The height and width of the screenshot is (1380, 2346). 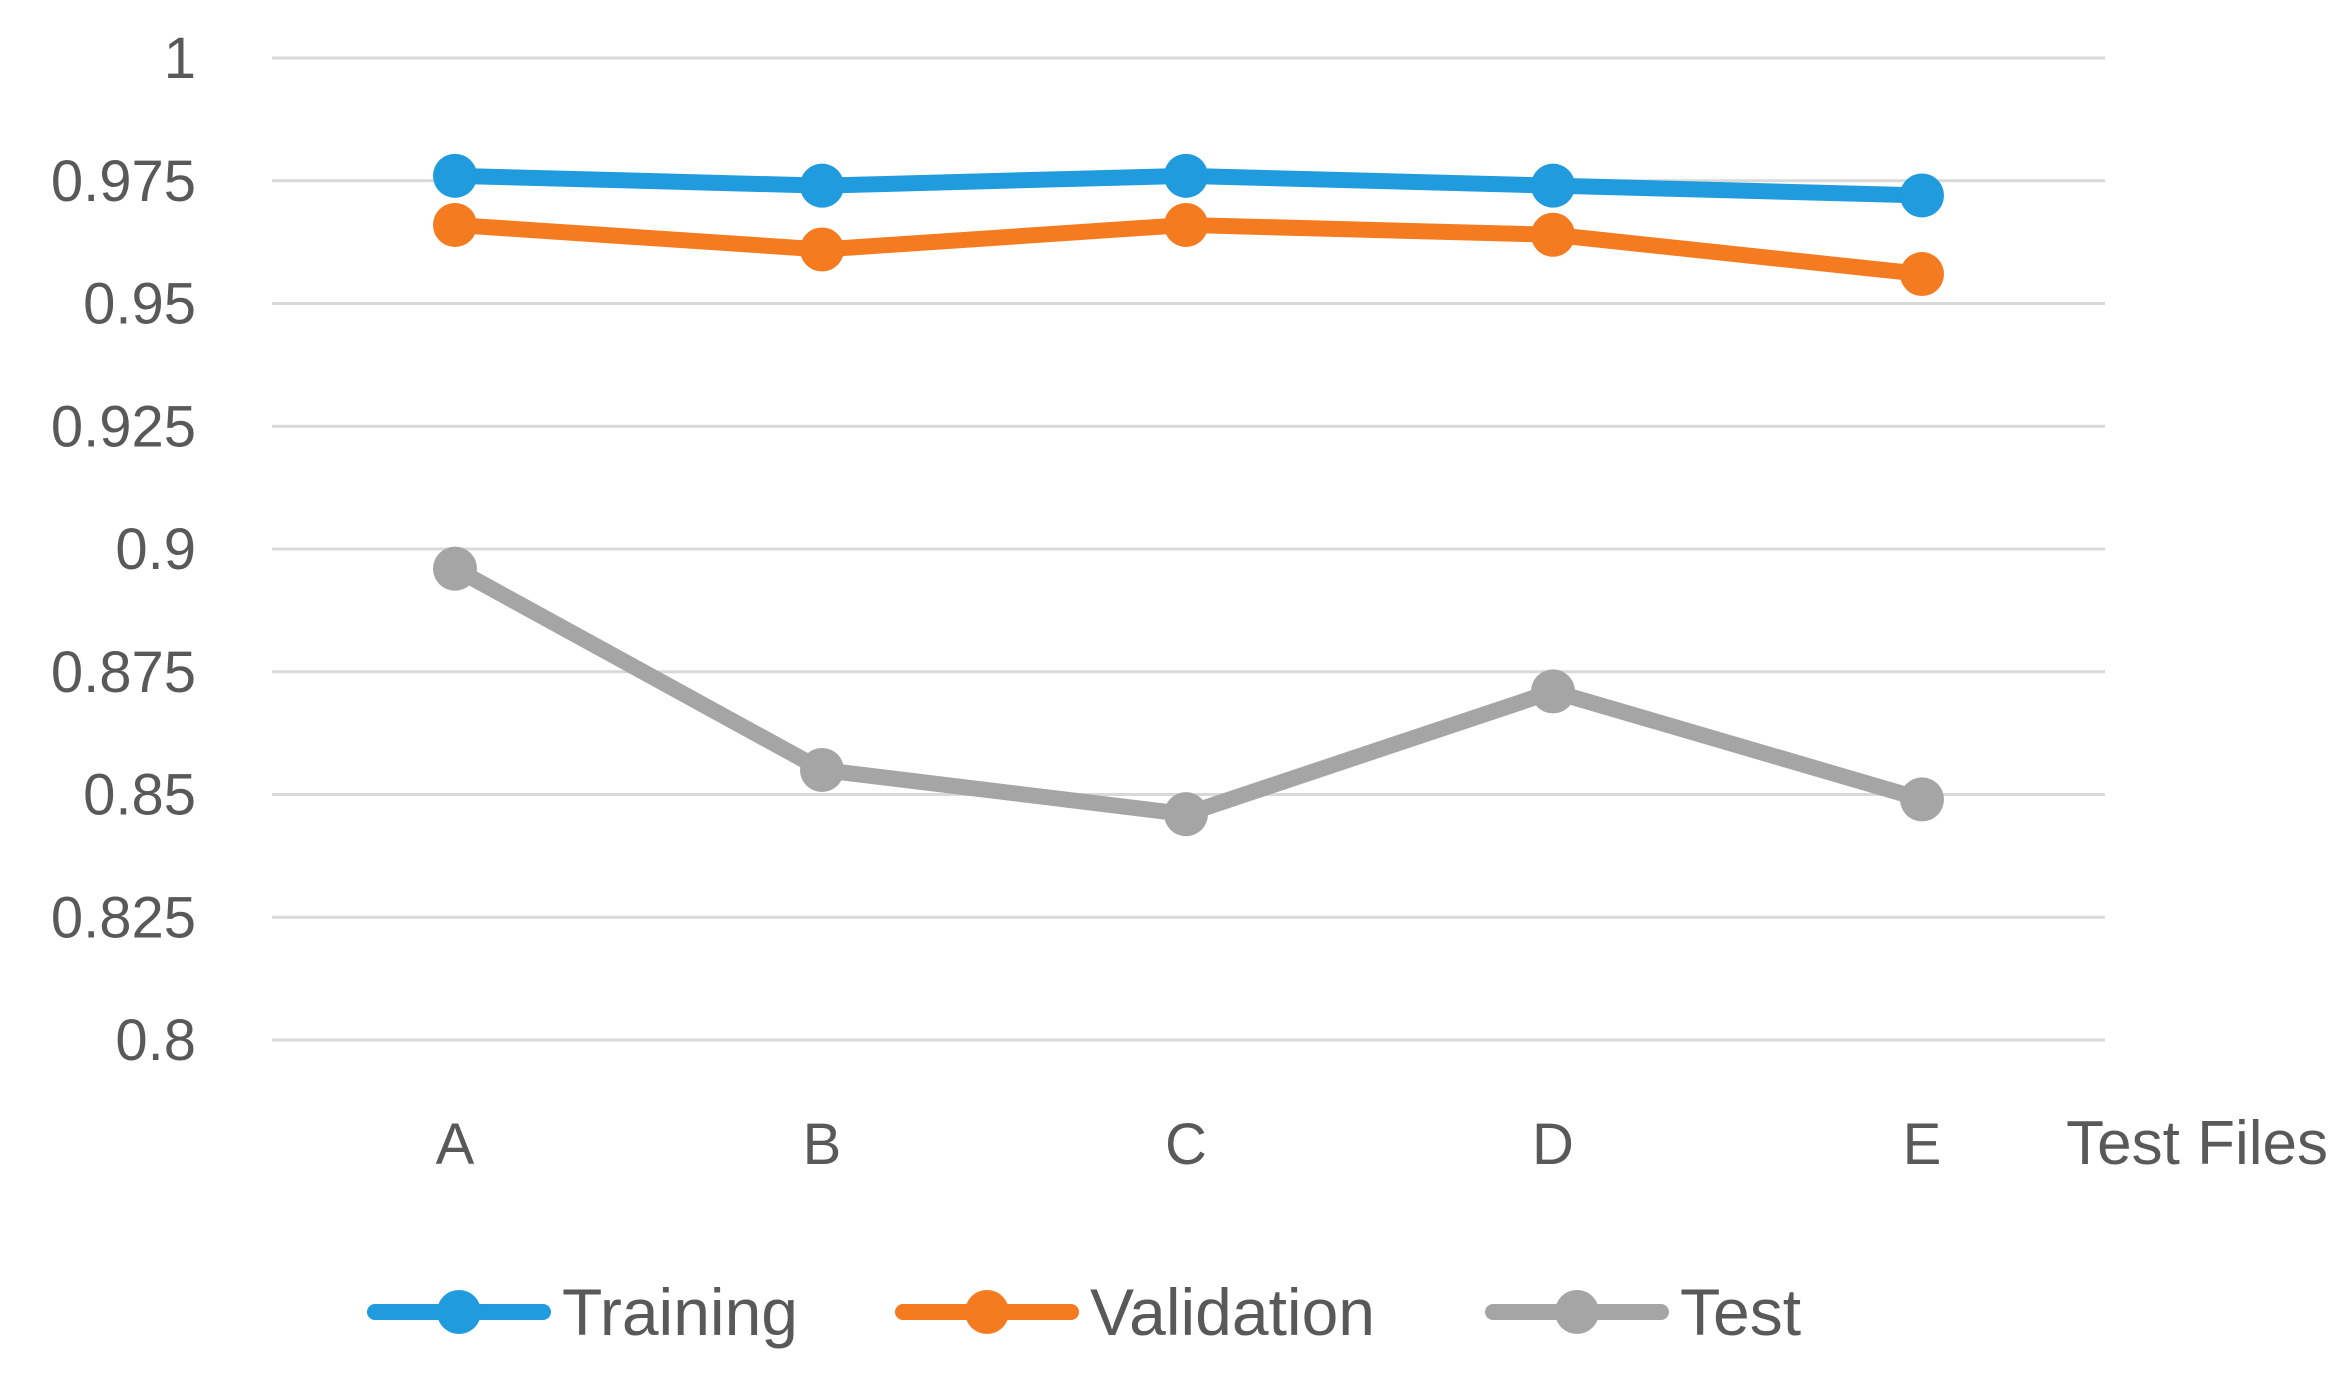 What do you see at coordinates (1553, 1144) in the screenshot?
I see `x-tick-label: D` at bounding box center [1553, 1144].